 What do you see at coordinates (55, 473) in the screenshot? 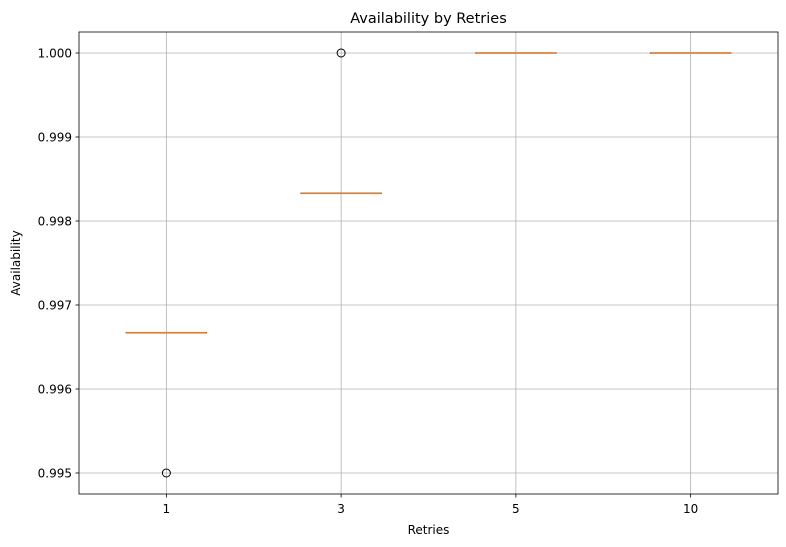
I see `y-tick-label: 0.995` at bounding box center [55, 473].